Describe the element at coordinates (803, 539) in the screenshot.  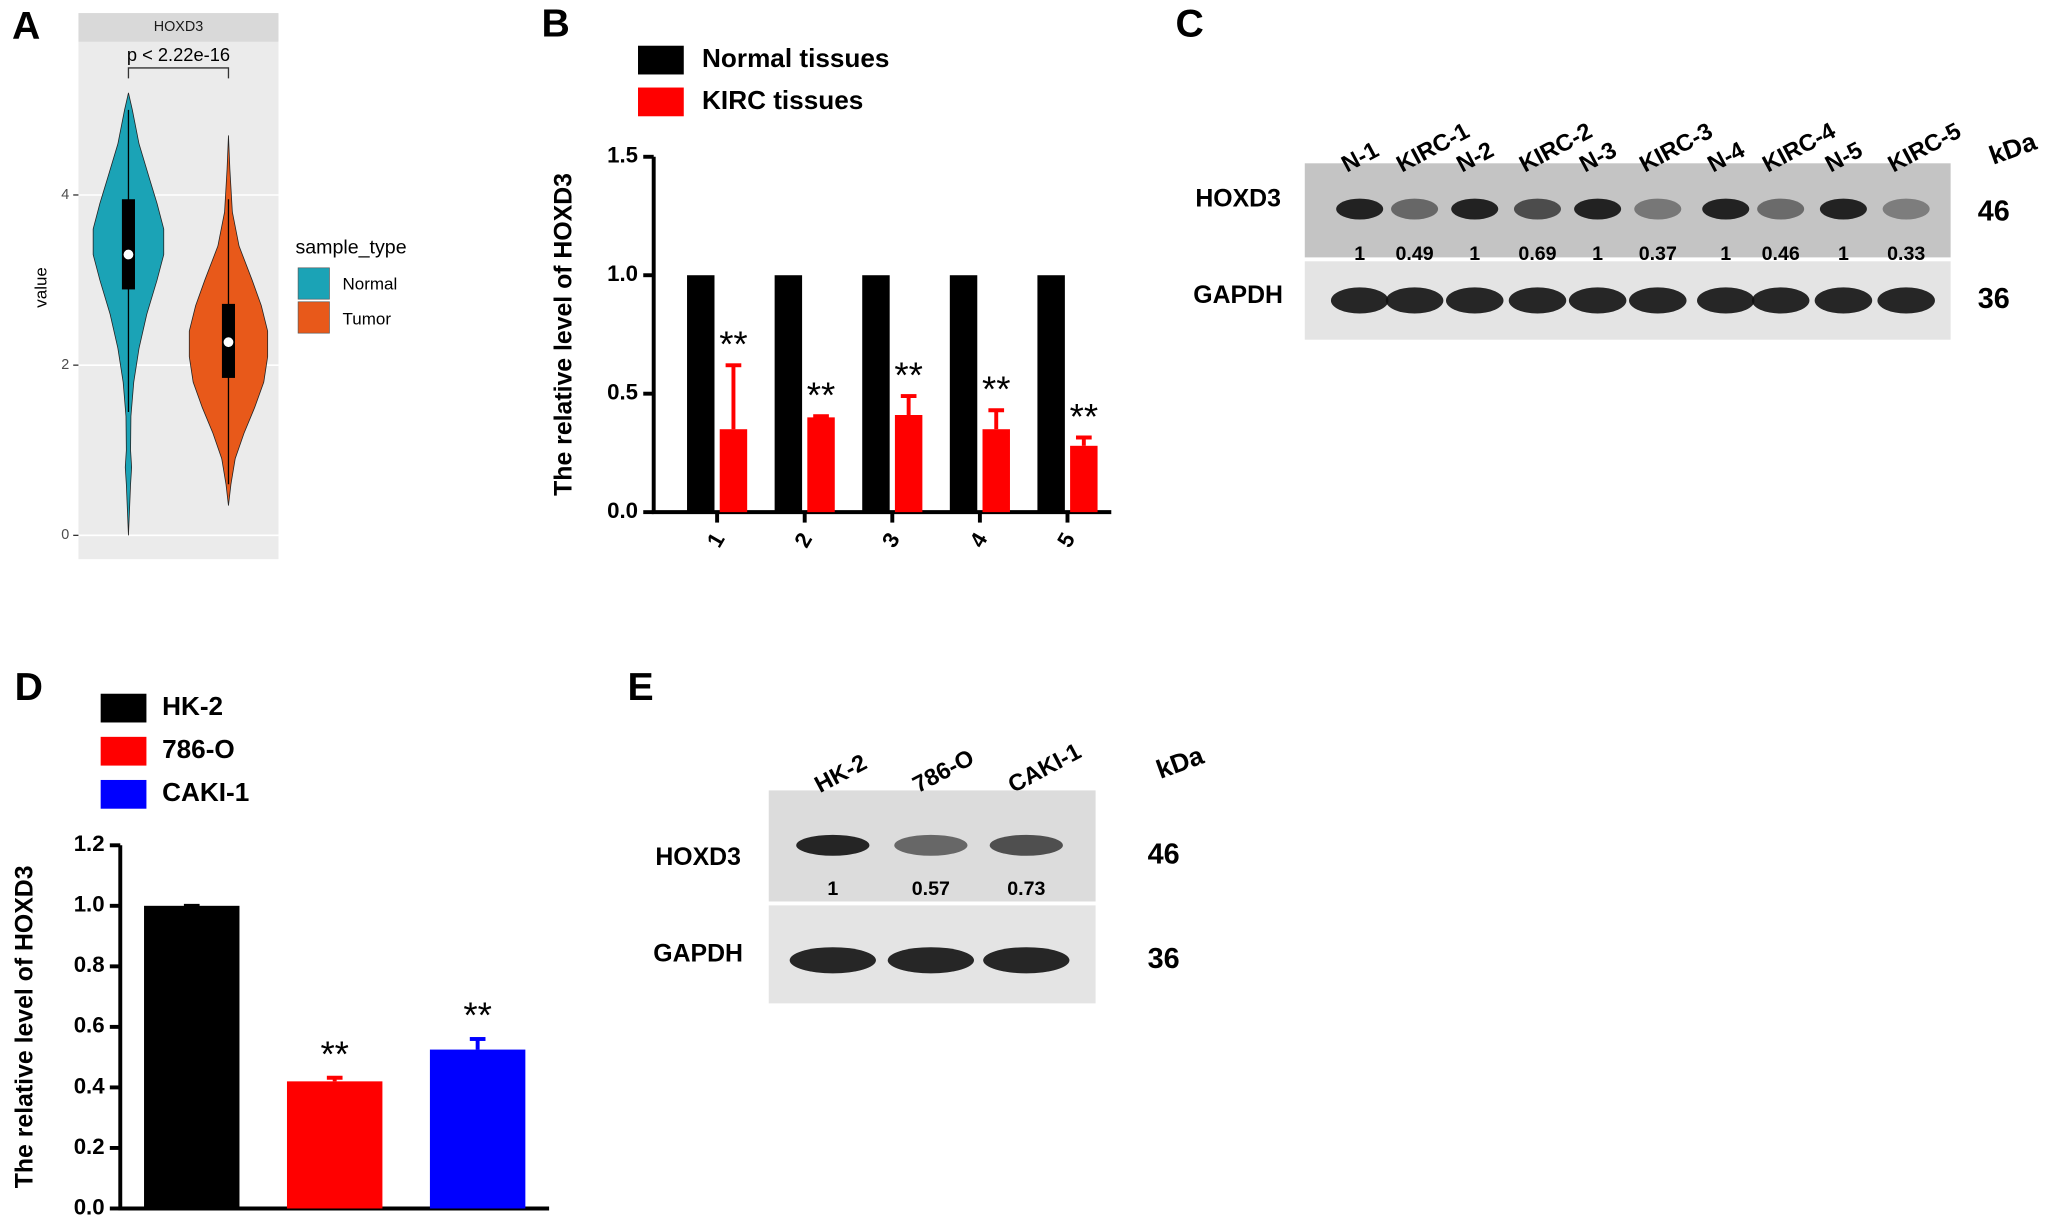
I see `x-tick-label: 2` at that location.